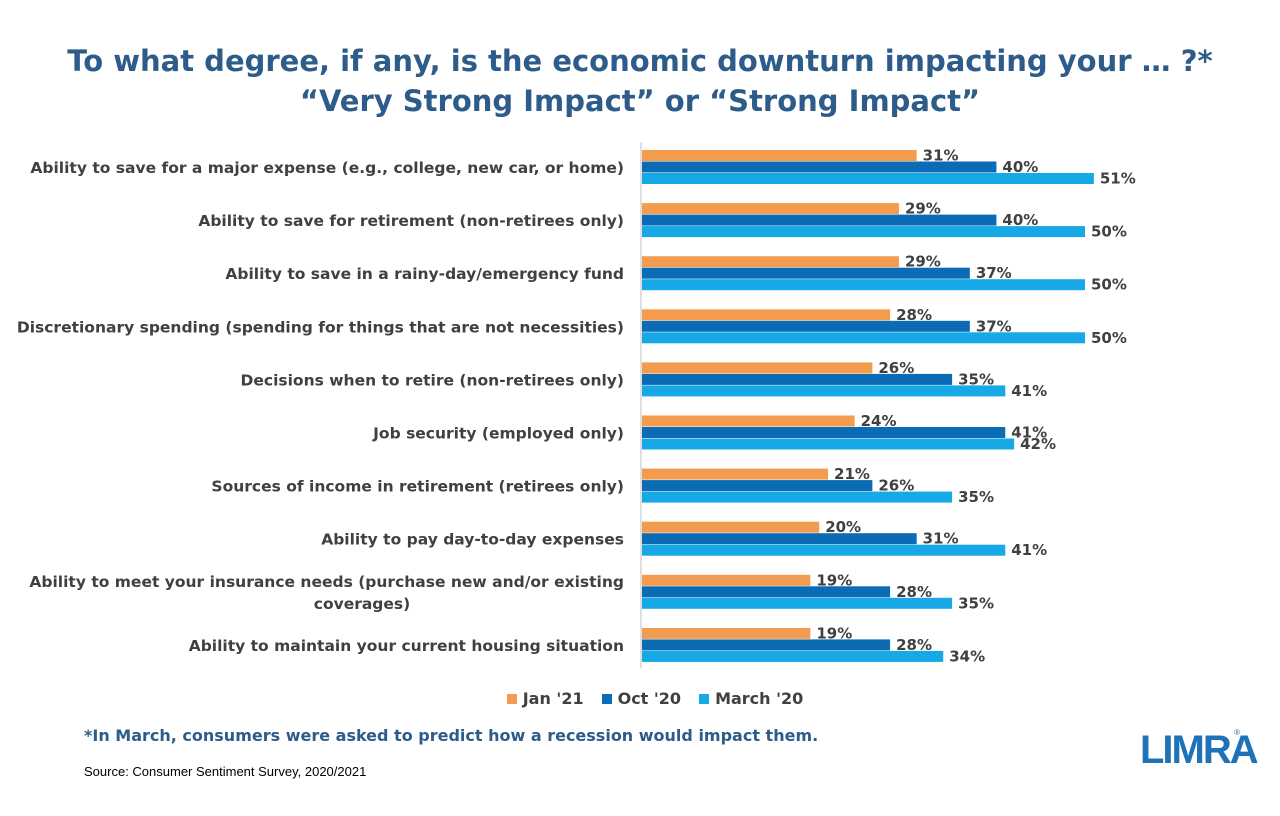 The image size is (1280, 816). Describe the element at coordinates (834, 580) in the screenshot. I see `data-label-jan-21-9: 19%` at that location.